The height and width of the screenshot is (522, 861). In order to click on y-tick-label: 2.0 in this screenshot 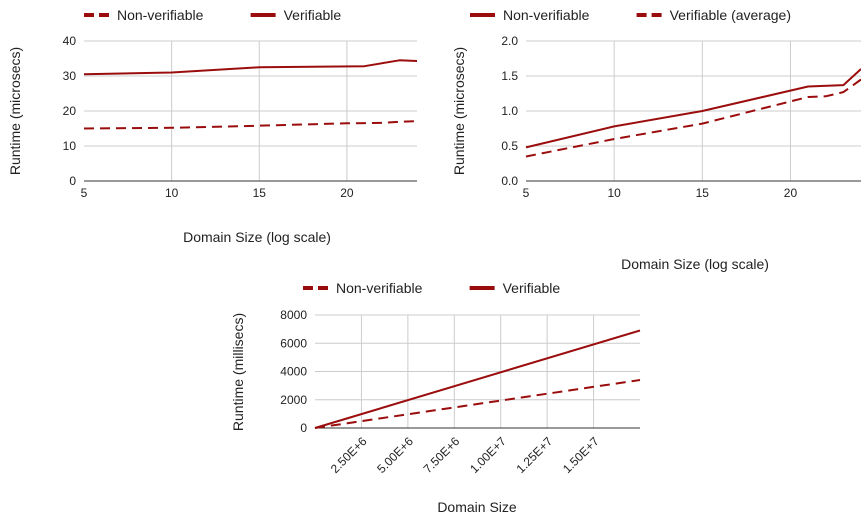, I will do `click(509, 41)`.